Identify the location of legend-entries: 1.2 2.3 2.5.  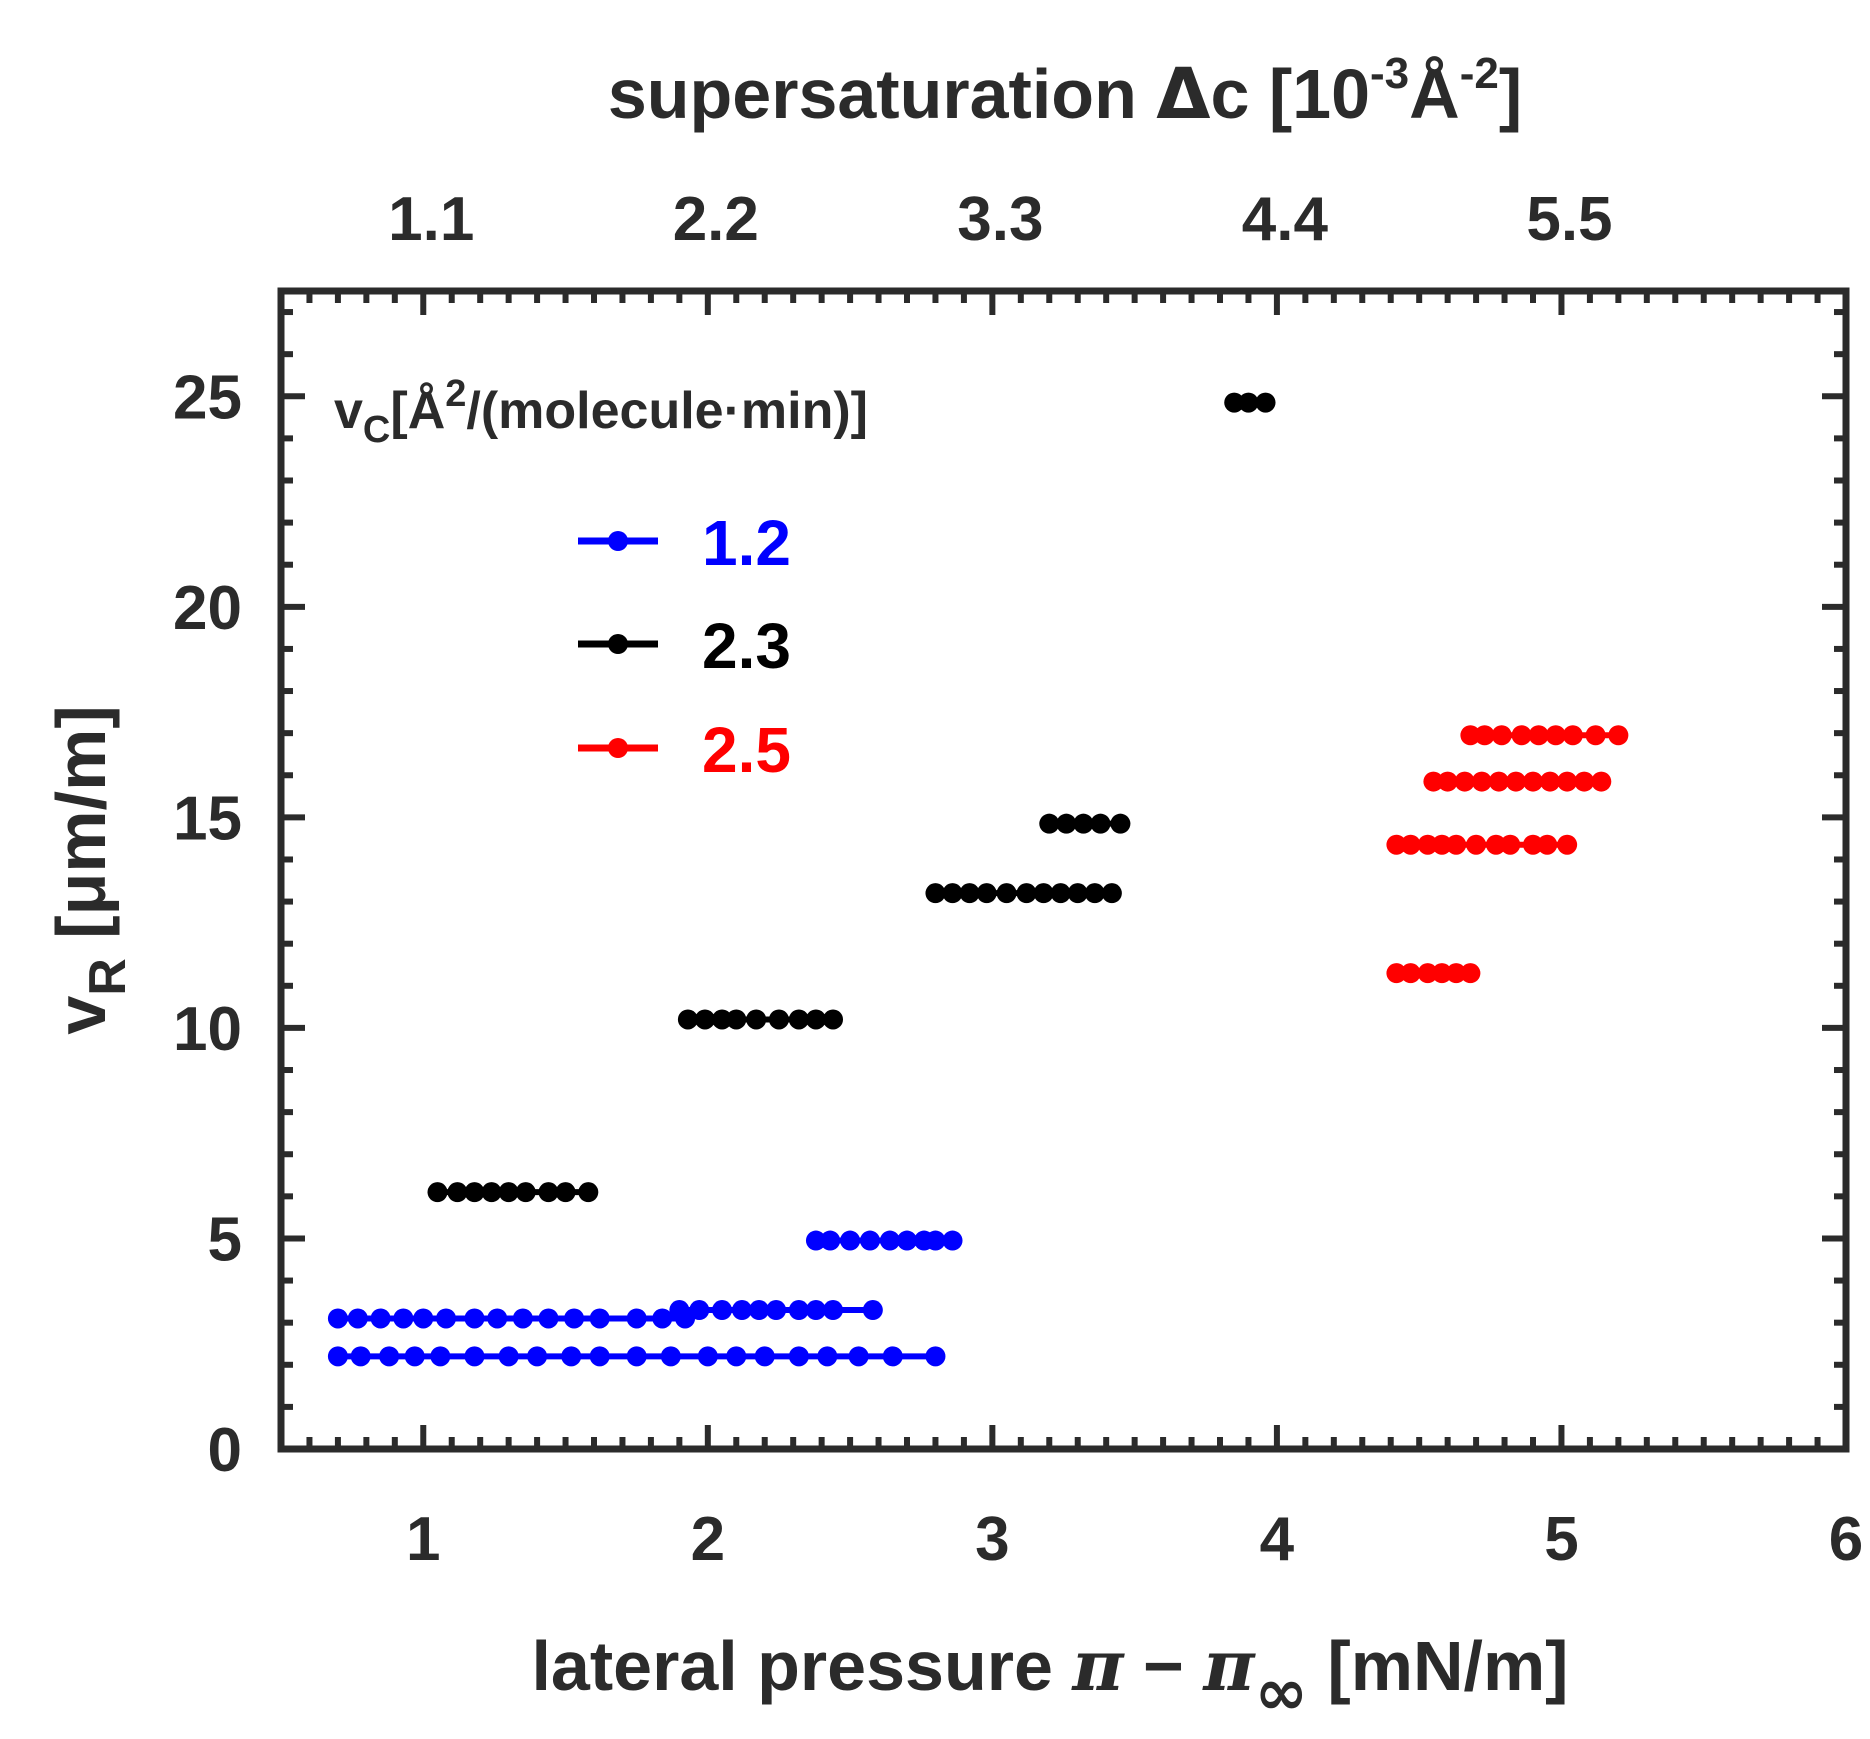
(684, 646).